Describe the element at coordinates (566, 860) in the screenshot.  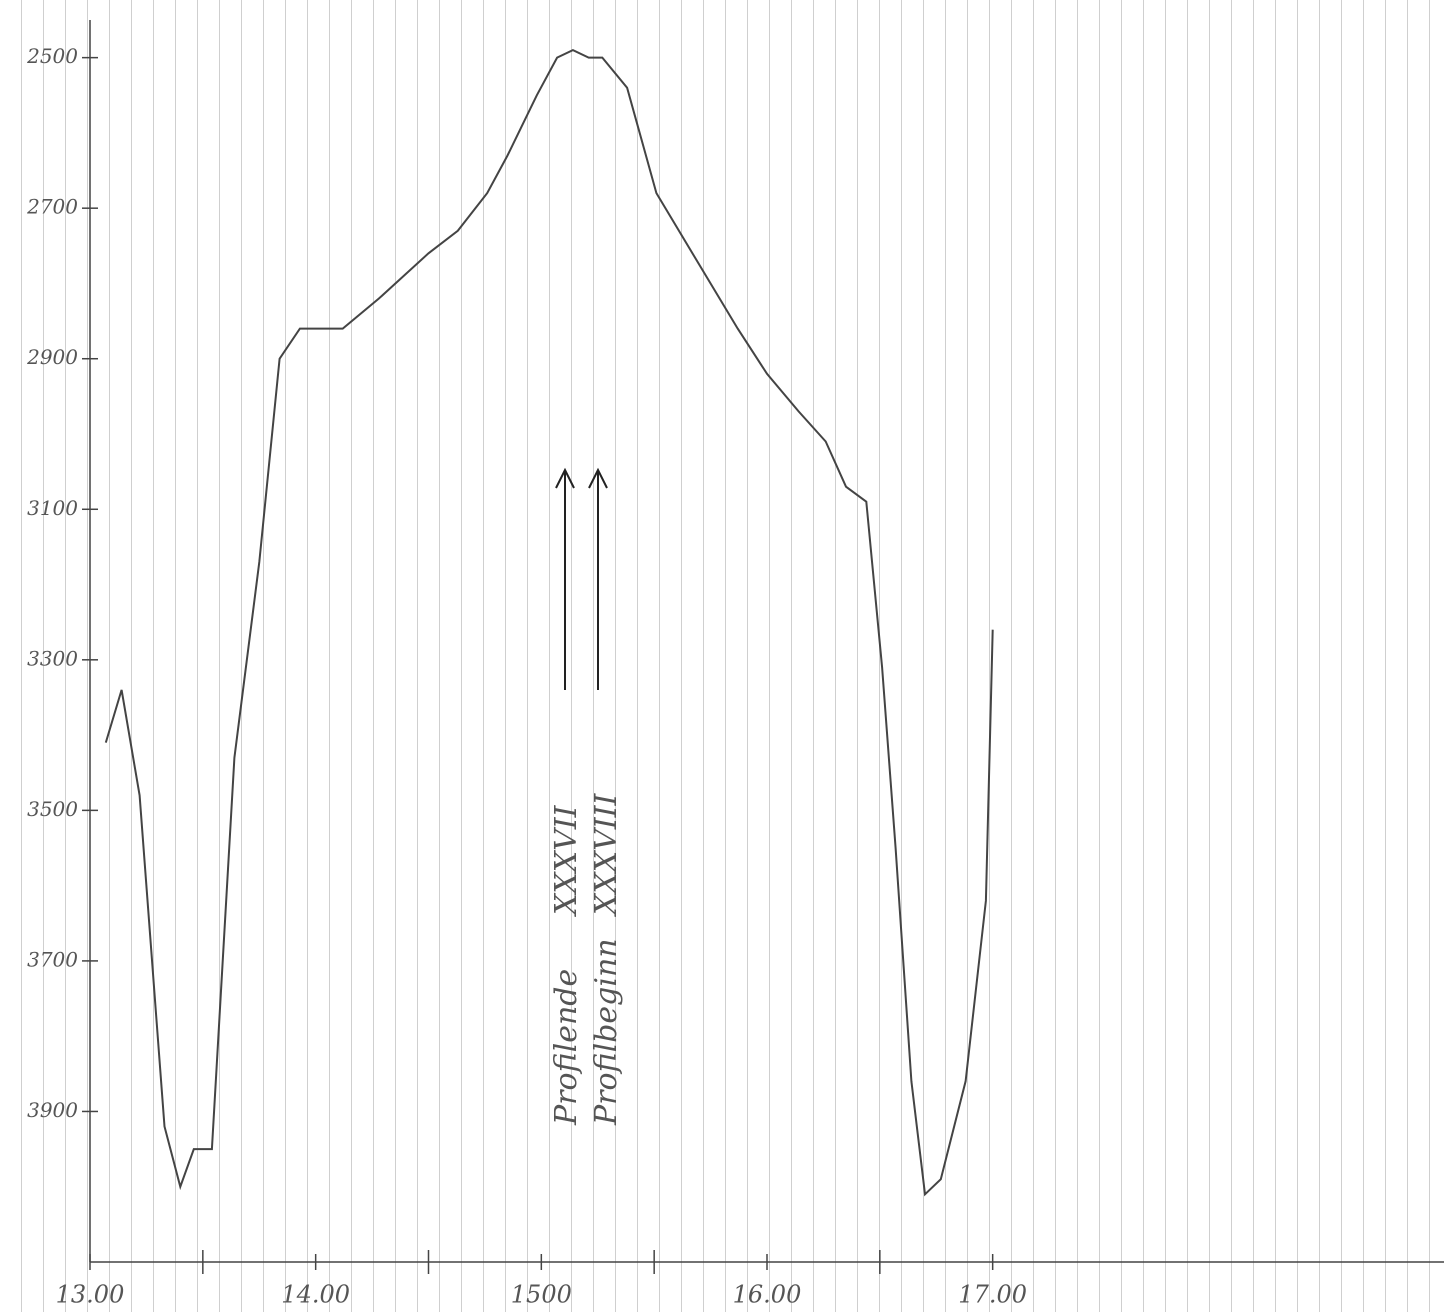
I see `annotation: XXXVII` at that location.